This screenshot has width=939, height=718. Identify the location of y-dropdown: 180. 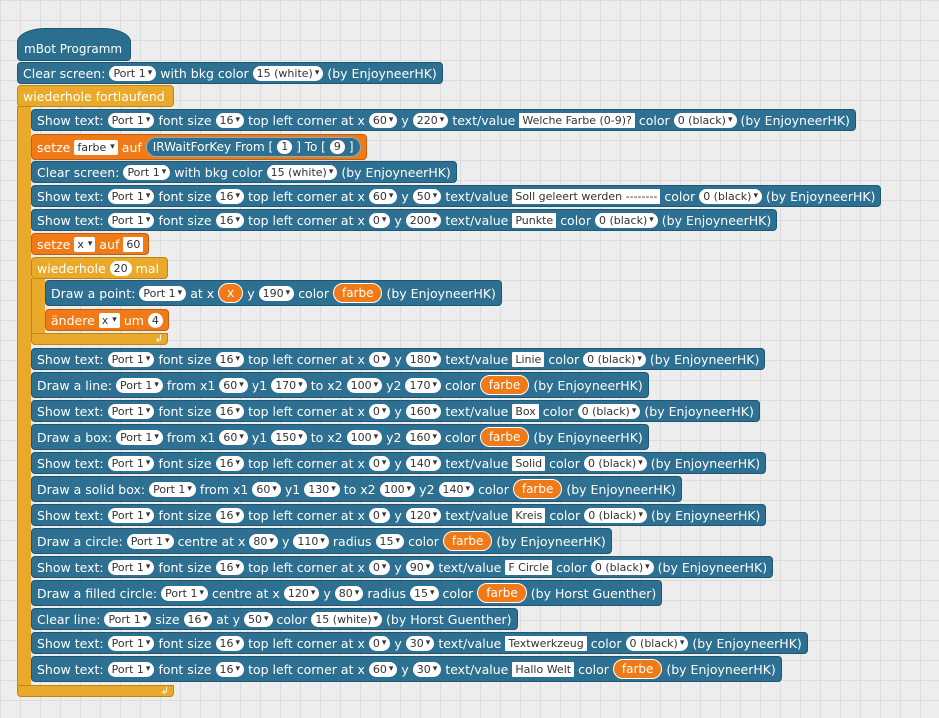
(423, 359).